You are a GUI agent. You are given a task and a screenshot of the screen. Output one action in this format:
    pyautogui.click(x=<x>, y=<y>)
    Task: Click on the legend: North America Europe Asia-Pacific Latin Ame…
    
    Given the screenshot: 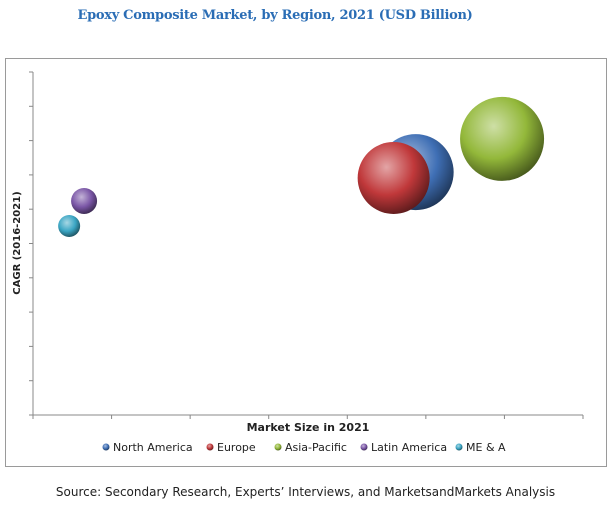 What is the action you would take?
    pyautogui.click(x=304, y=447)
    